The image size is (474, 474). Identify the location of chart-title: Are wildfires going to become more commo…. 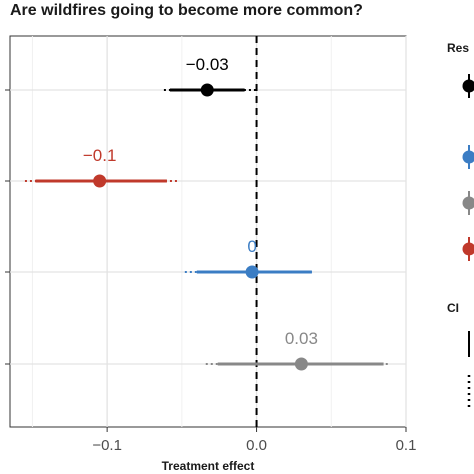
(186, 10).